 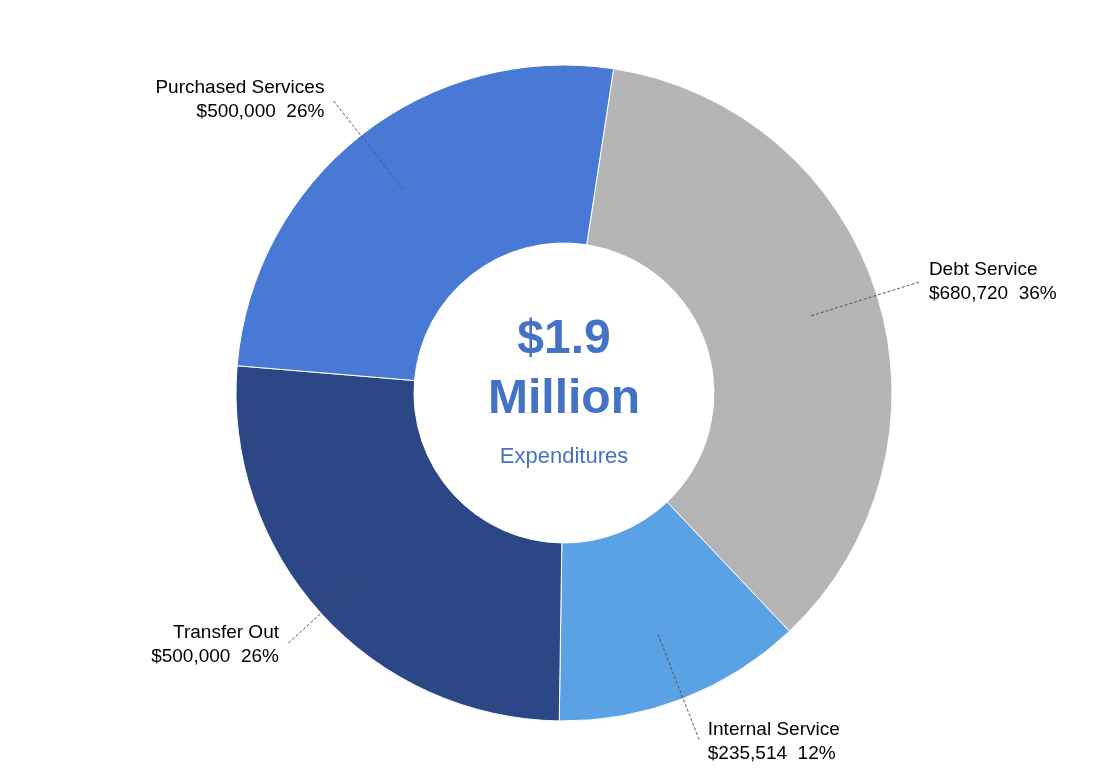 What do you see at coordinates (226, 632) in the screenshot?
I see `slice-label: Transfer Out` at bounding box center [226, 632].